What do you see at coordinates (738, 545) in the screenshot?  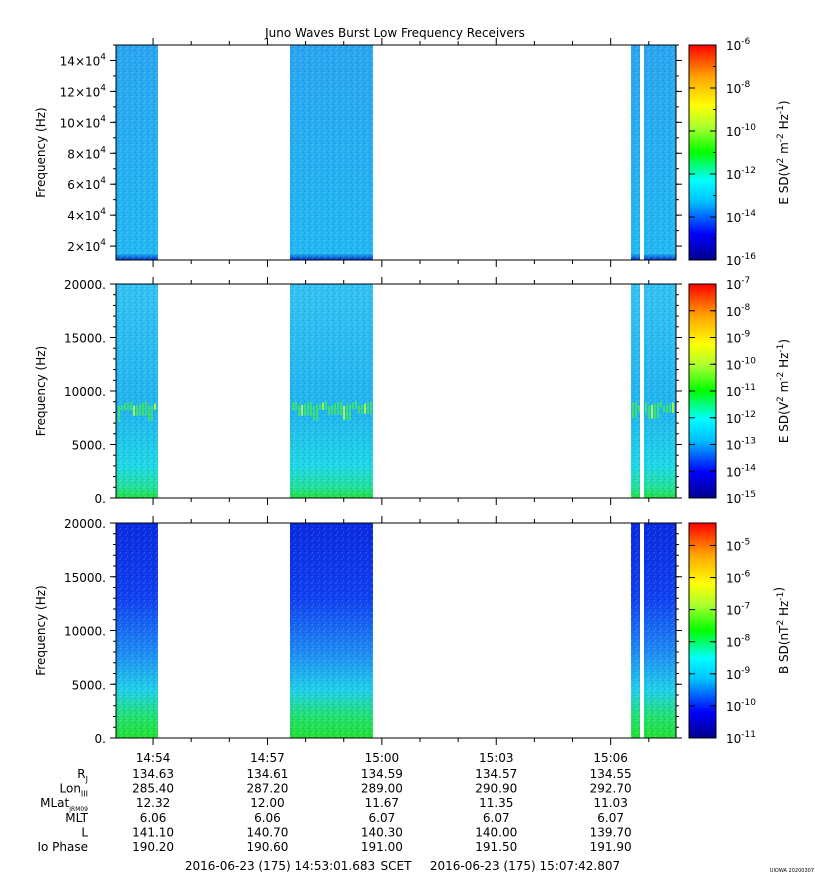 I see `colorbar-tick-label: 10⁻⁵` at bounding box center [738, 545].